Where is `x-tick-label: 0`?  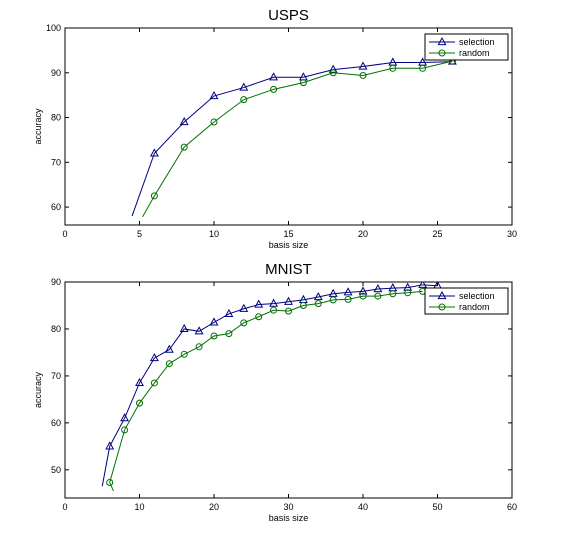
x-tick-label: 0 is located at coordinates (64, 234).